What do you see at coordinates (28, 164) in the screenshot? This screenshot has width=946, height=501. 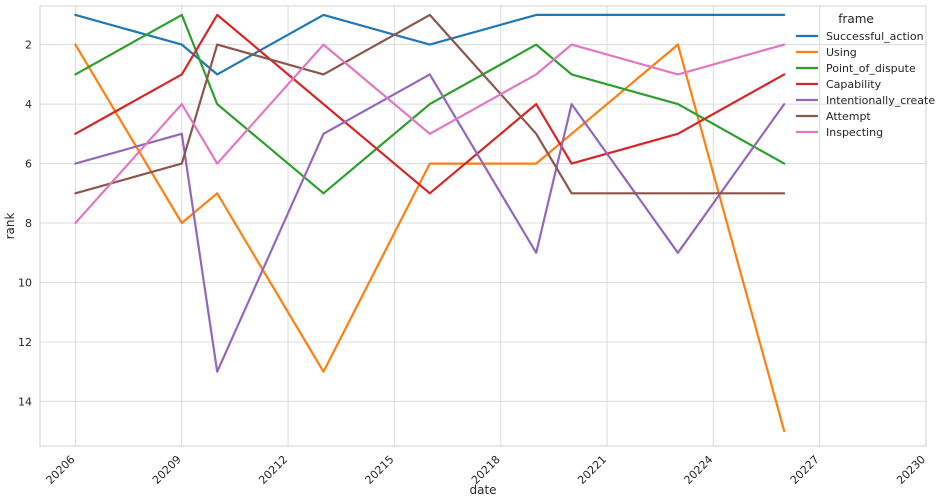 I see `y-tick-label: 6` at bounding box center [28, 164].